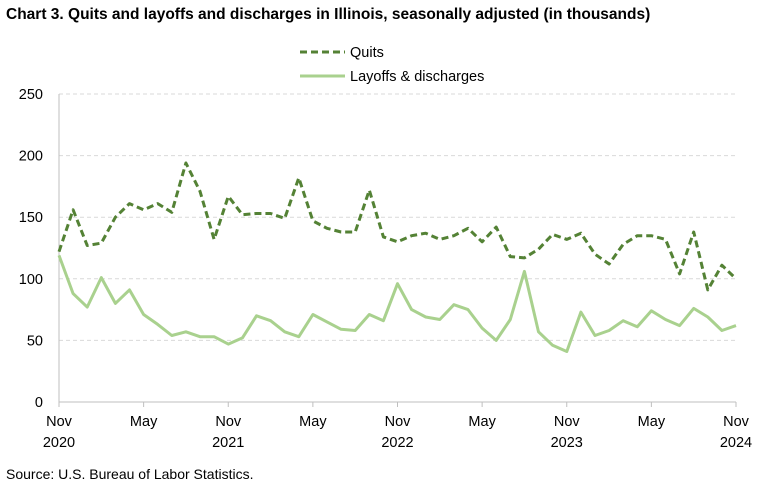  I want to click on y-tick-label: 250, so click(31, 95).